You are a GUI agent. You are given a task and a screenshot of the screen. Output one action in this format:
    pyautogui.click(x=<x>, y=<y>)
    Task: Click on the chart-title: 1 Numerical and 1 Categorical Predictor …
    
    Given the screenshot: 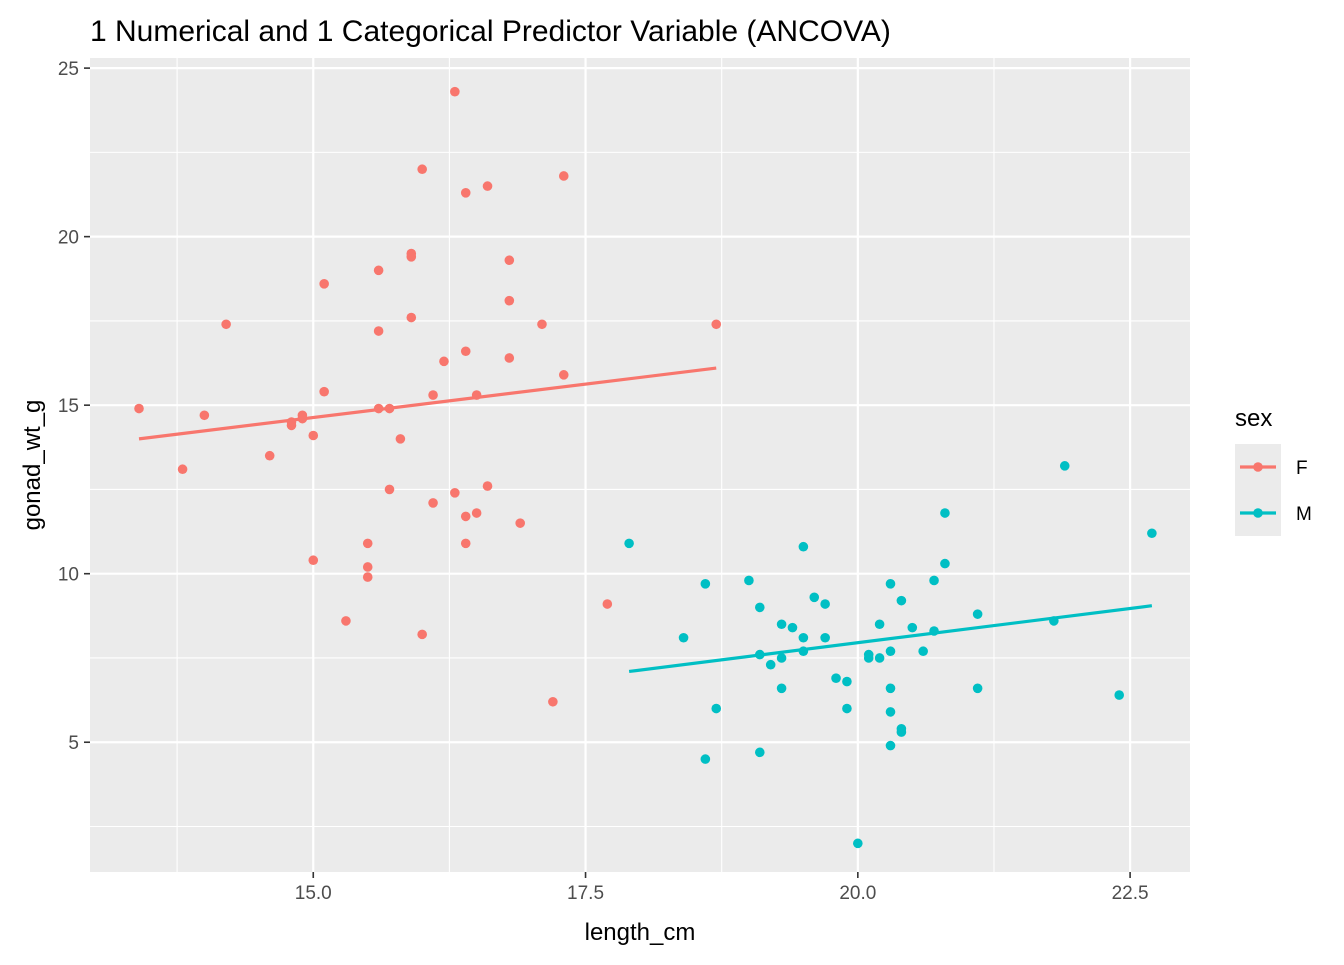 What is the action you would take?
    pyautogui.click(x=490, y=31)
    